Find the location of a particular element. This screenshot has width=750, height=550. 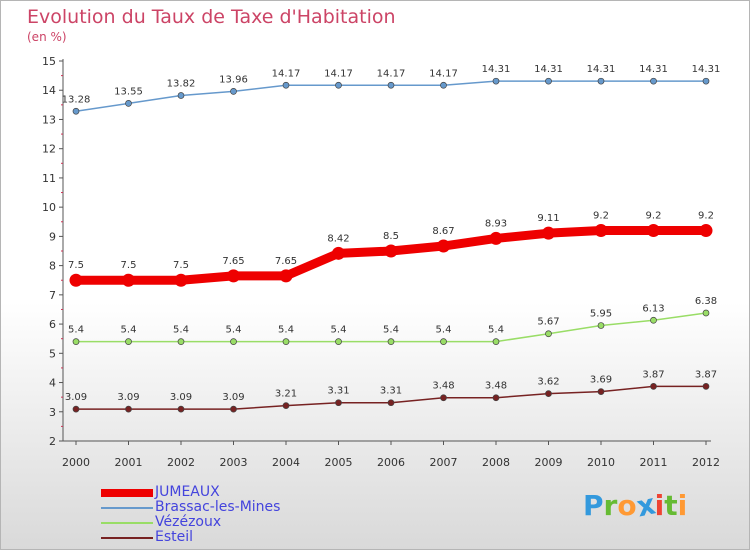

y-tick-label: 15 is located at coordinates (49, 61).